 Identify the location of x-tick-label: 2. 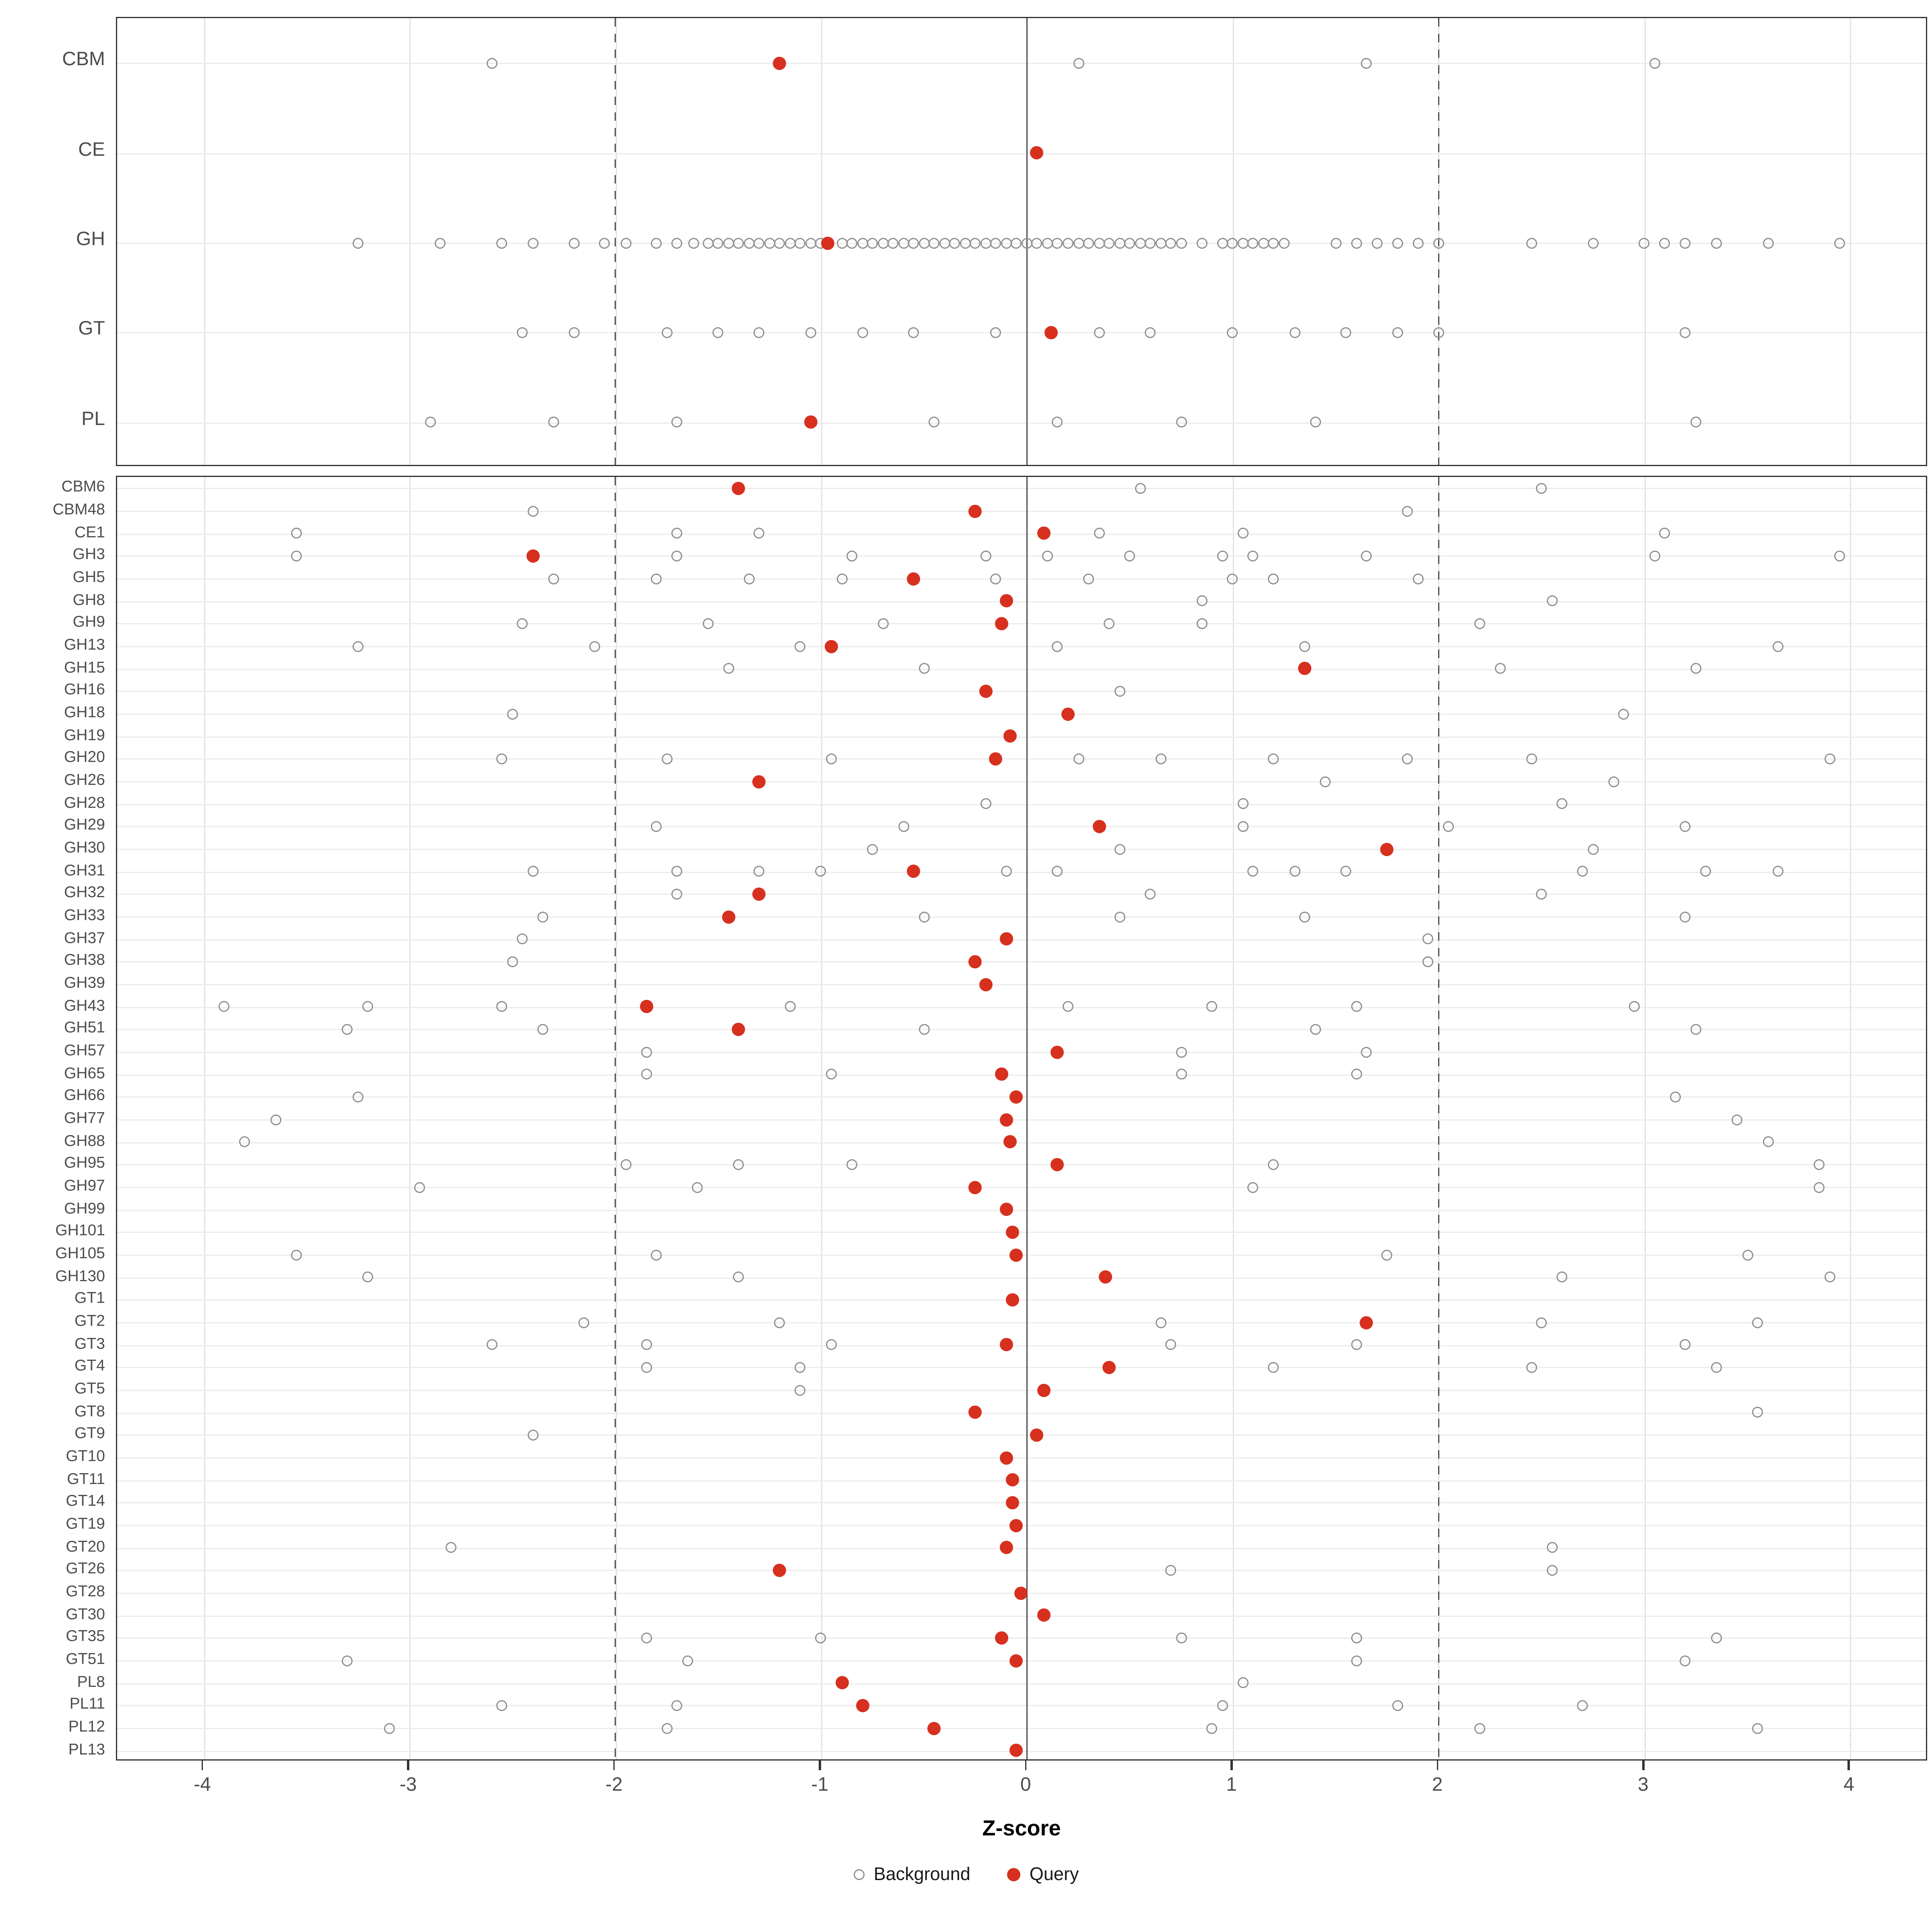
(1437, 1785).